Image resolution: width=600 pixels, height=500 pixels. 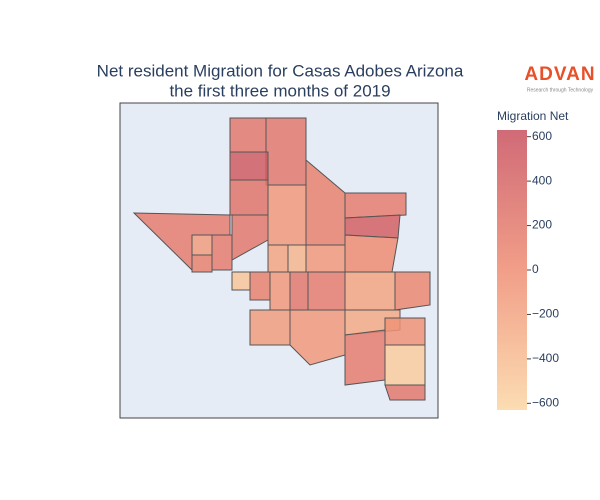 I want to click on colorbar, so click(x=512, y=270).